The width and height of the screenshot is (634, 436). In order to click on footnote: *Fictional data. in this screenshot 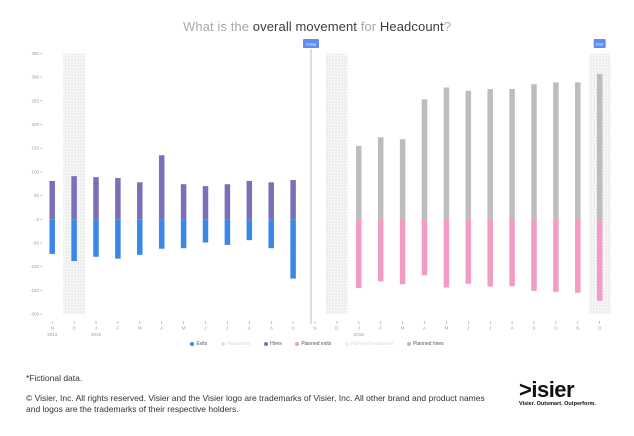, I will do `click(54, 378)`.